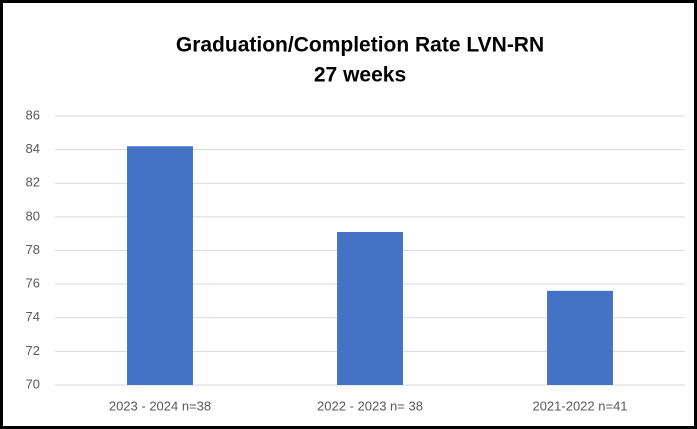  I want to click on y-tick-label: 72, so click(33, 350).